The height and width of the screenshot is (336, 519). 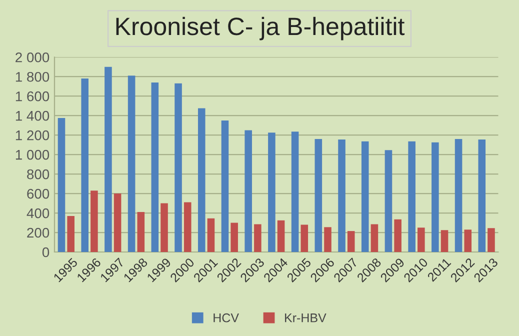 What do you see at coordinates (33, 77) in the screenshot?
I see `y-tick-label: 1 800` at bounding box center [33, 77].